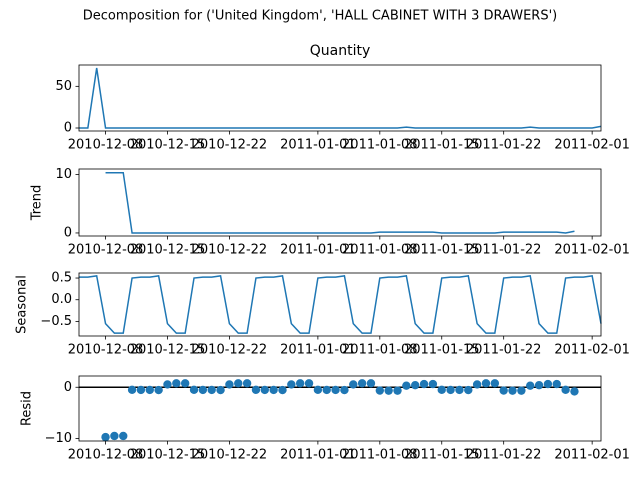 The image size is (640, 480). Describe the element at coordinates (63, 174) in the screenshot. I see `y-tick-label: 10` at that location.